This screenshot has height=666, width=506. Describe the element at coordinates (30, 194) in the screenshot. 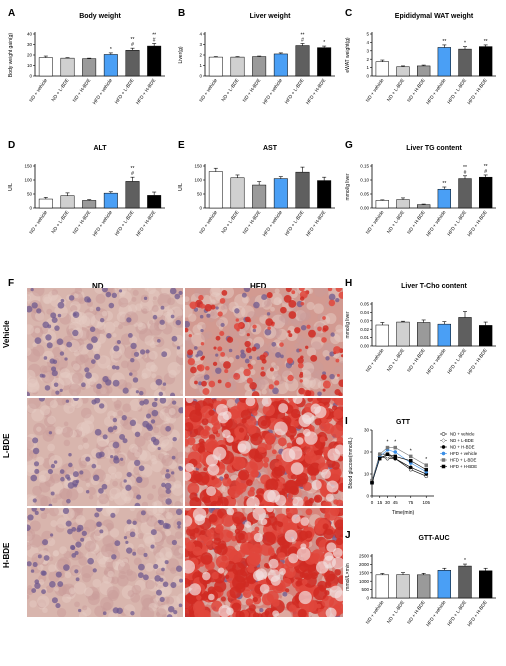

I see `y-tick-label: 50` at that location.